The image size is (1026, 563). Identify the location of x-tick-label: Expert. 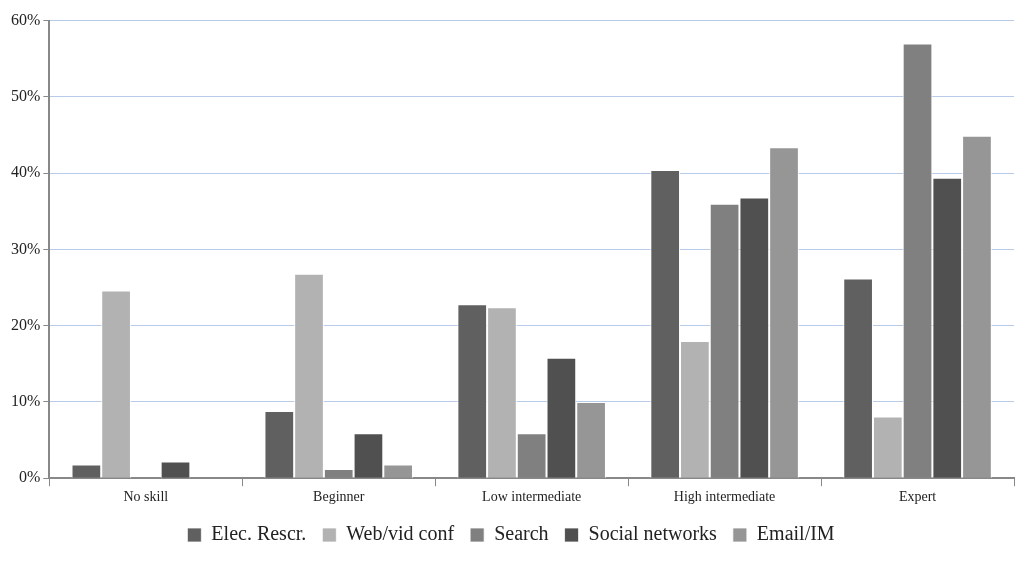
(917, 497).